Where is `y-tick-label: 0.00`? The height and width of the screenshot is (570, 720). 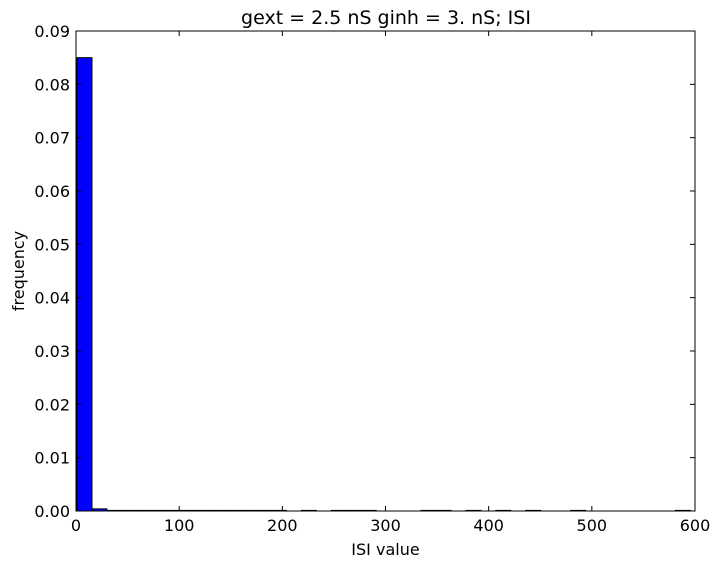
y-tick-label: 0.00 is located at coordinates (52, 511).